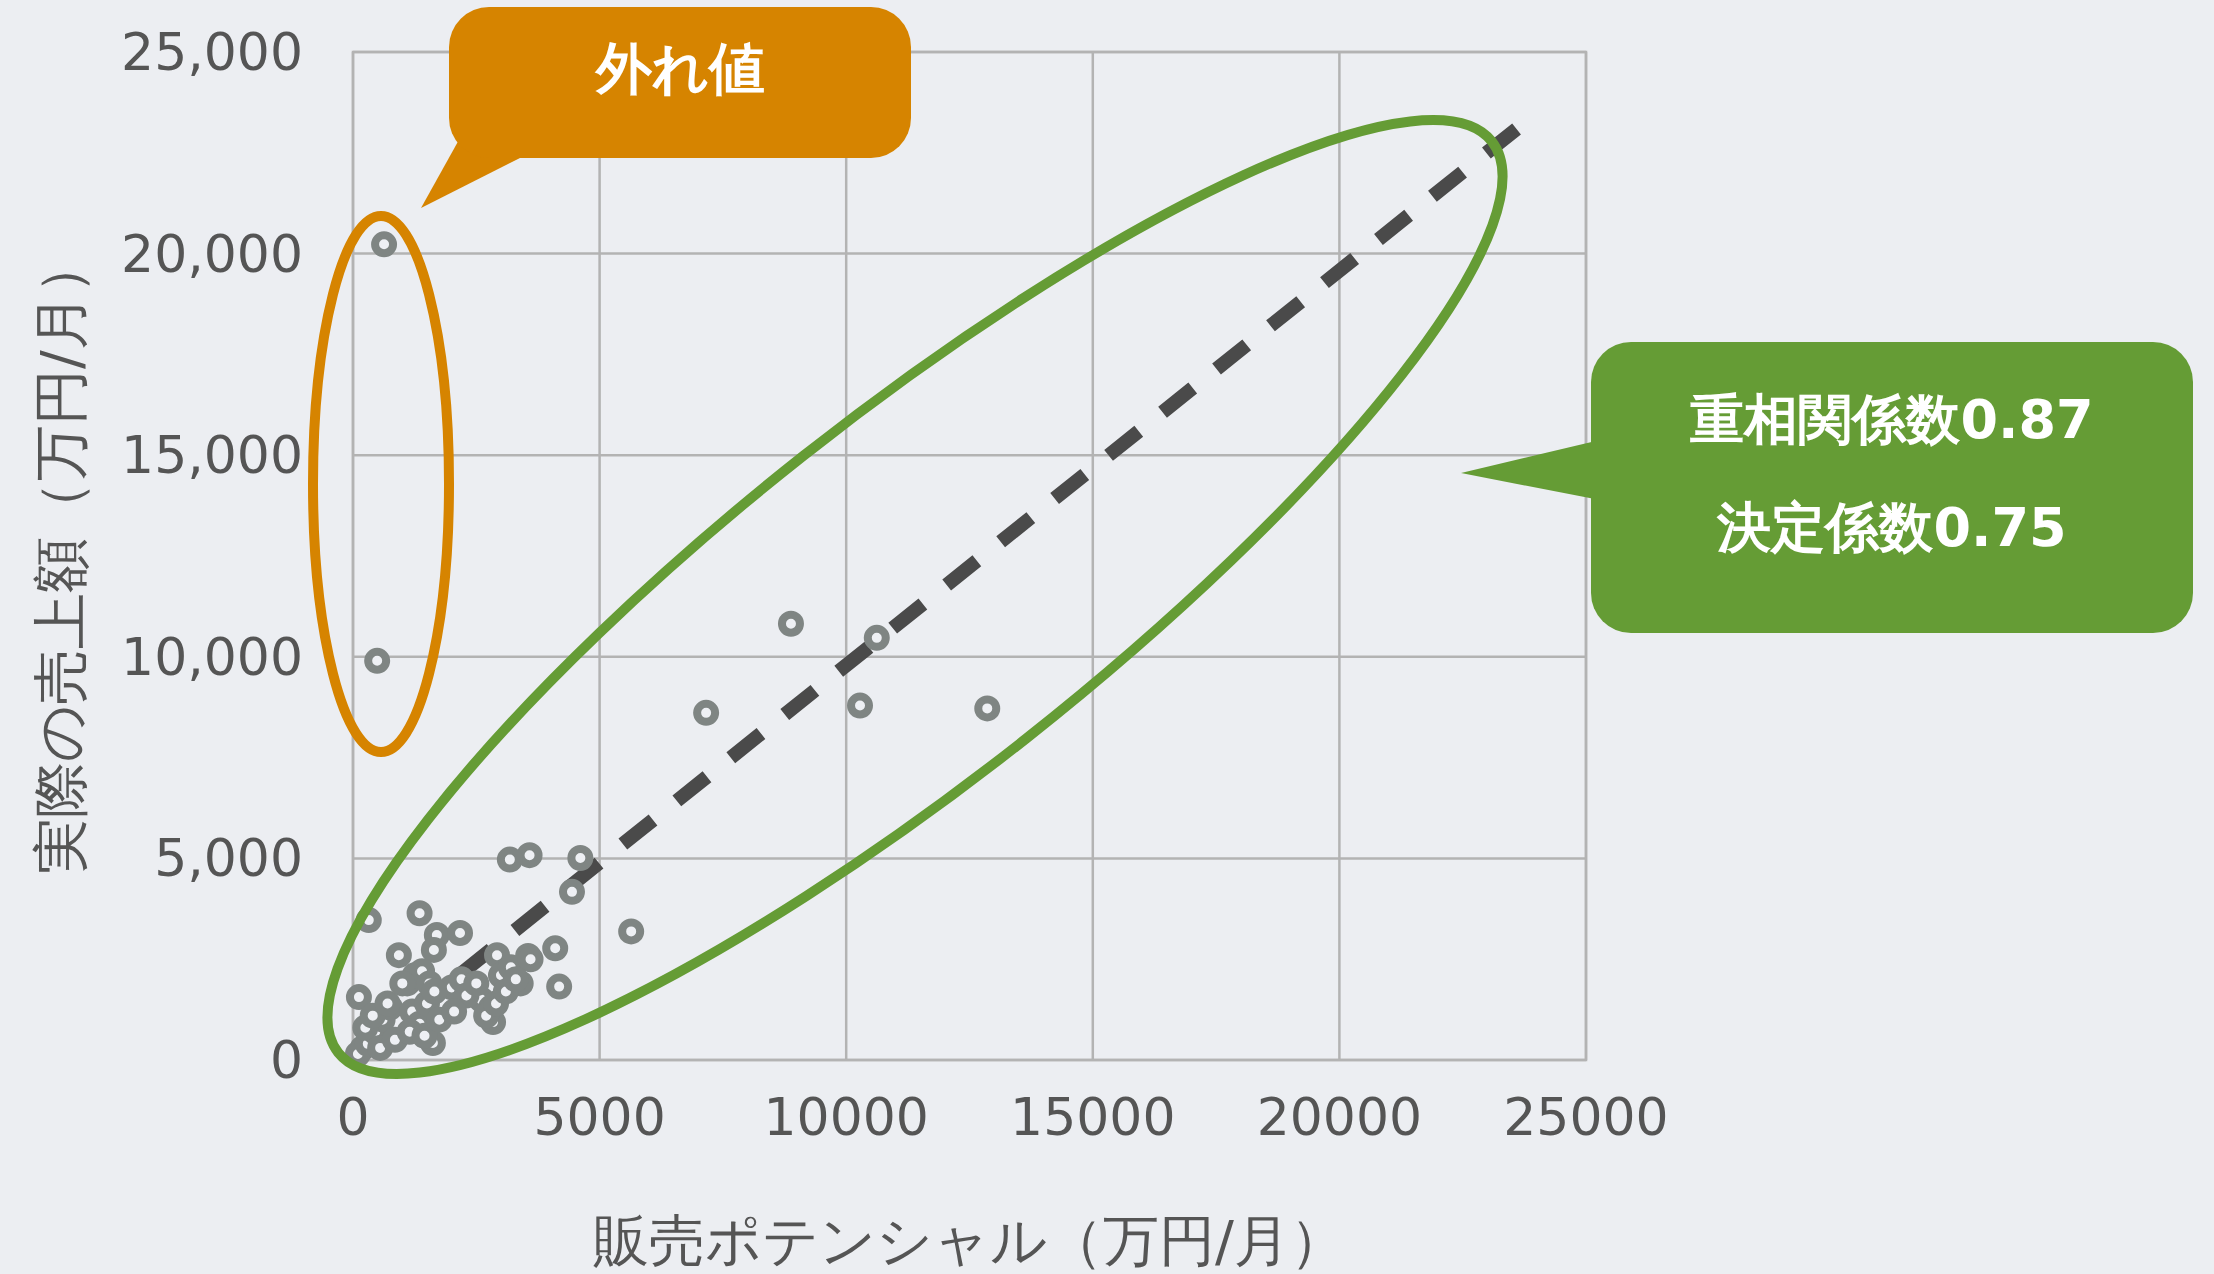 The width and height of the screenshot is (2214, 1274). What do you see at coordinates (286, 1060) in the screenshot?
I see `y-tick-label: 0` at bounding box center [286, 1060].